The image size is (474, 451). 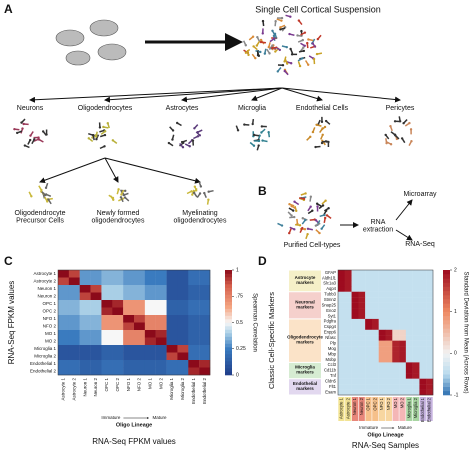 What do you see at coordinates (312, 245) in the screenshot?
I see `source-label: Purified Cell-types` at bounding box center [312, 245].